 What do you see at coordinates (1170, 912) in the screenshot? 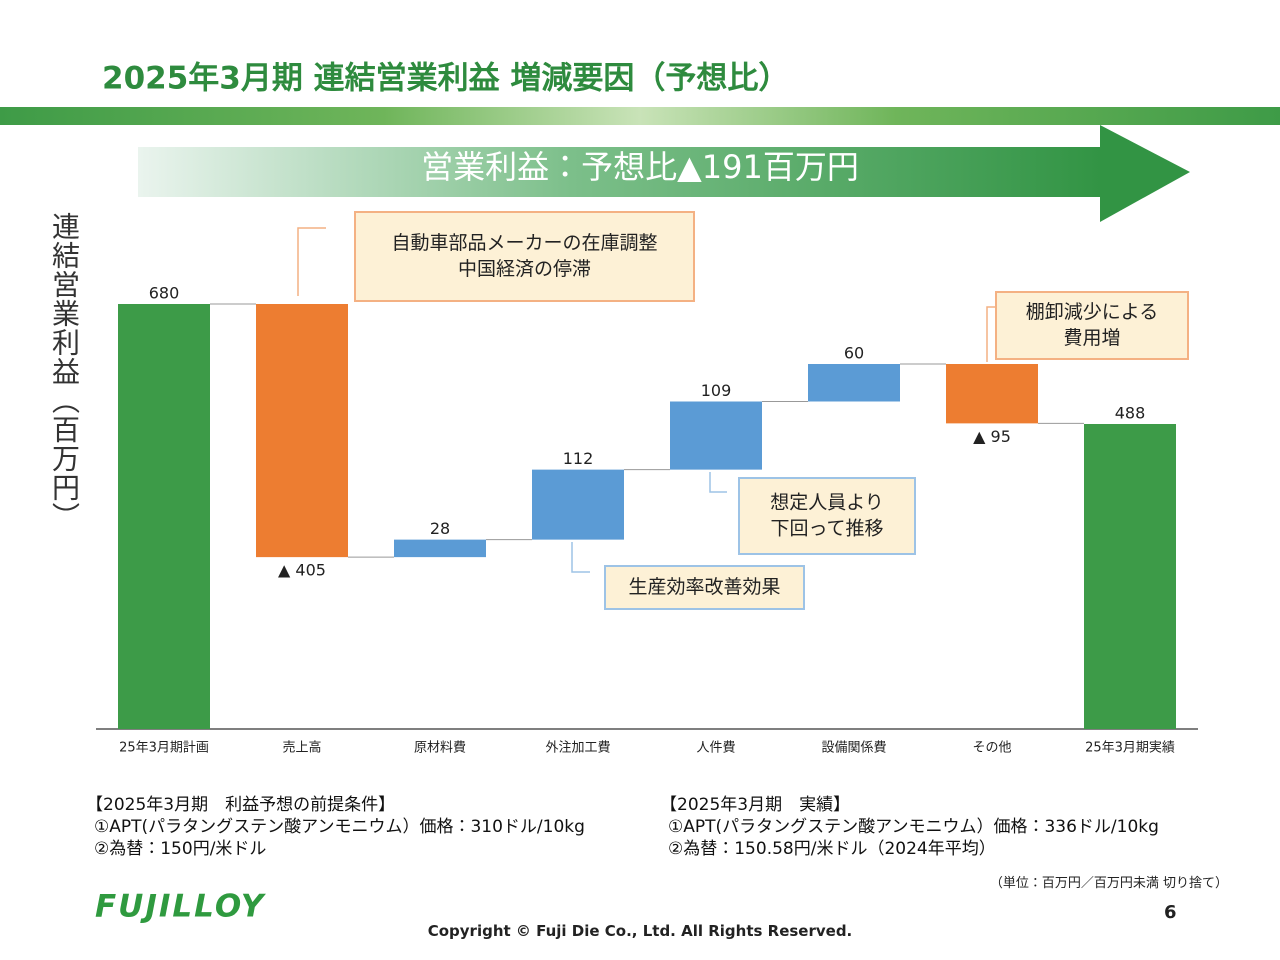
I see `page-number: 6` at bounding box center [1170, 912].